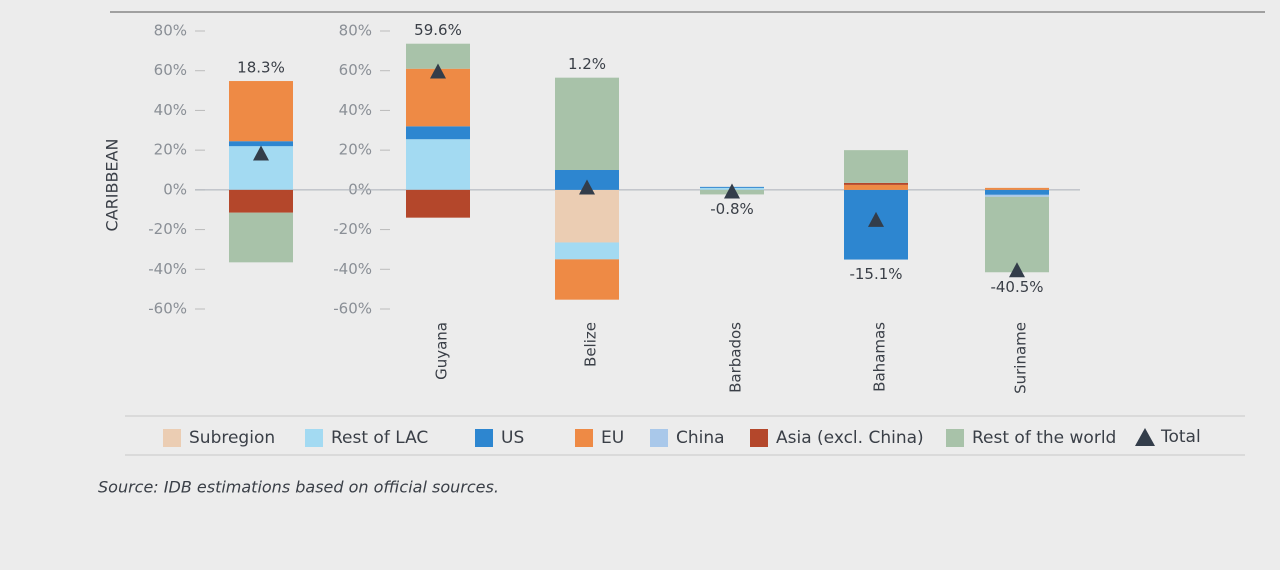 The width and height of the screenshot is (1280, 570). I want to click on x-tick-label: Suriname, so click(1021, 358).